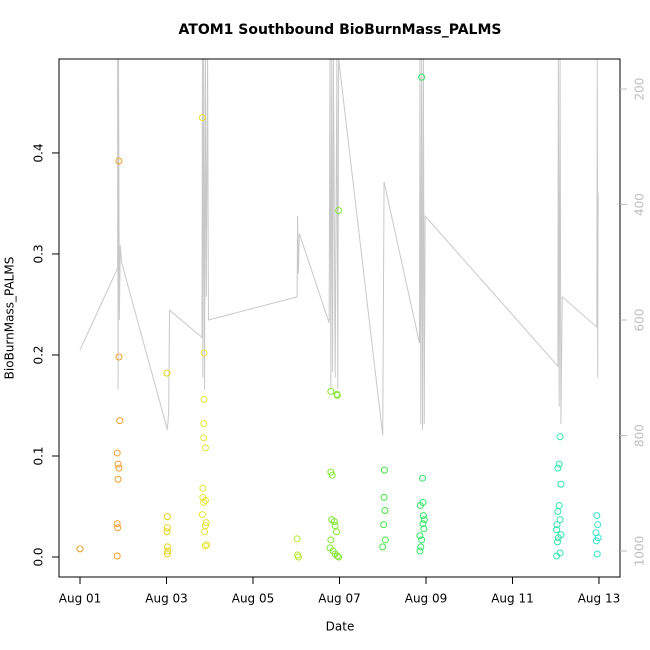 The image size is (650, 650). Describe the element at coordinates (426, 599) in the screenshot. I see `x-tick-label: Aug 09` at that location.